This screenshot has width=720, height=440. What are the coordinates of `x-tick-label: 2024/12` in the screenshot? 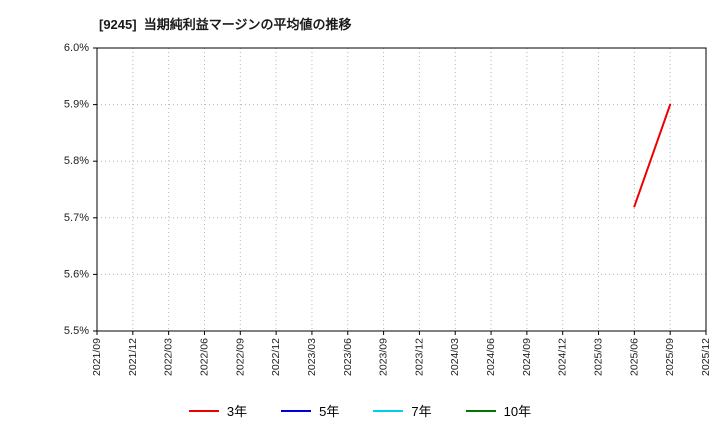 It's located at (563, 357).